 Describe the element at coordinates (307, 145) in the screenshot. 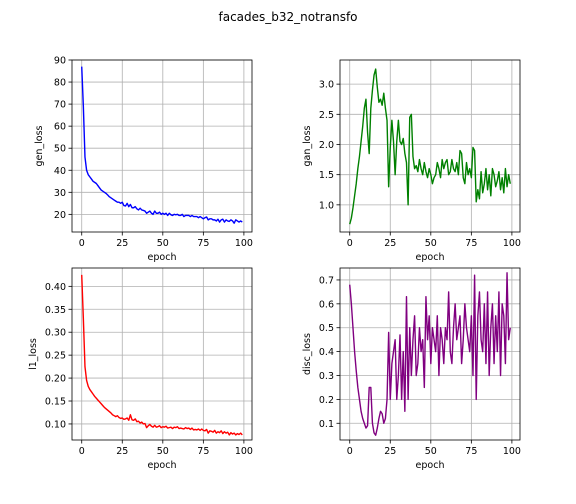

I see `y-axis-label: gan_loss` at that location.